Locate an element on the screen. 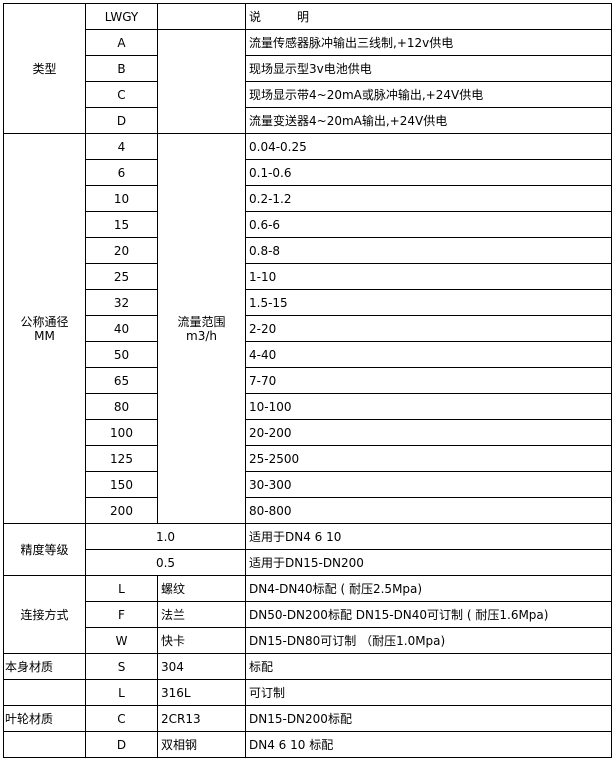 This screenshot has width=614, height=760. table-cell: 40 is located at coordinates (121, 328).